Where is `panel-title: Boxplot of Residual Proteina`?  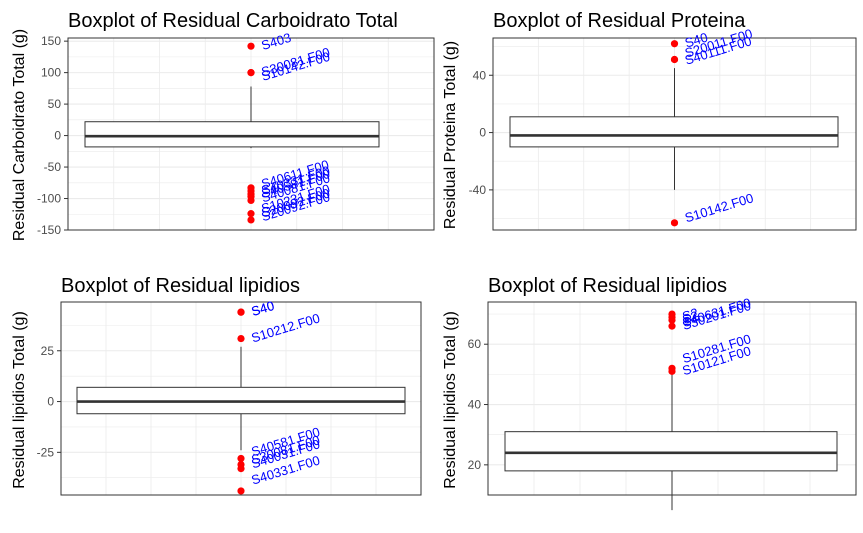 panel-title: Boxplot of Residual Proteina is located at coordinates (619, 21).